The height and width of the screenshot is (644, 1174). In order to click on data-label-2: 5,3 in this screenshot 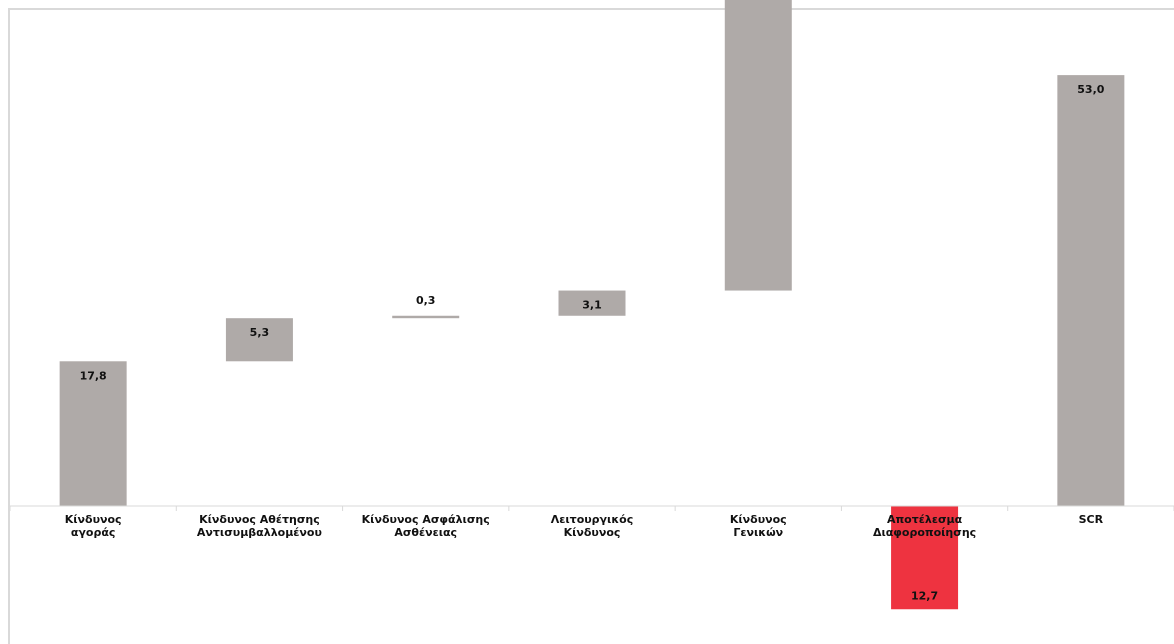, I will do `click(260, 332)`.